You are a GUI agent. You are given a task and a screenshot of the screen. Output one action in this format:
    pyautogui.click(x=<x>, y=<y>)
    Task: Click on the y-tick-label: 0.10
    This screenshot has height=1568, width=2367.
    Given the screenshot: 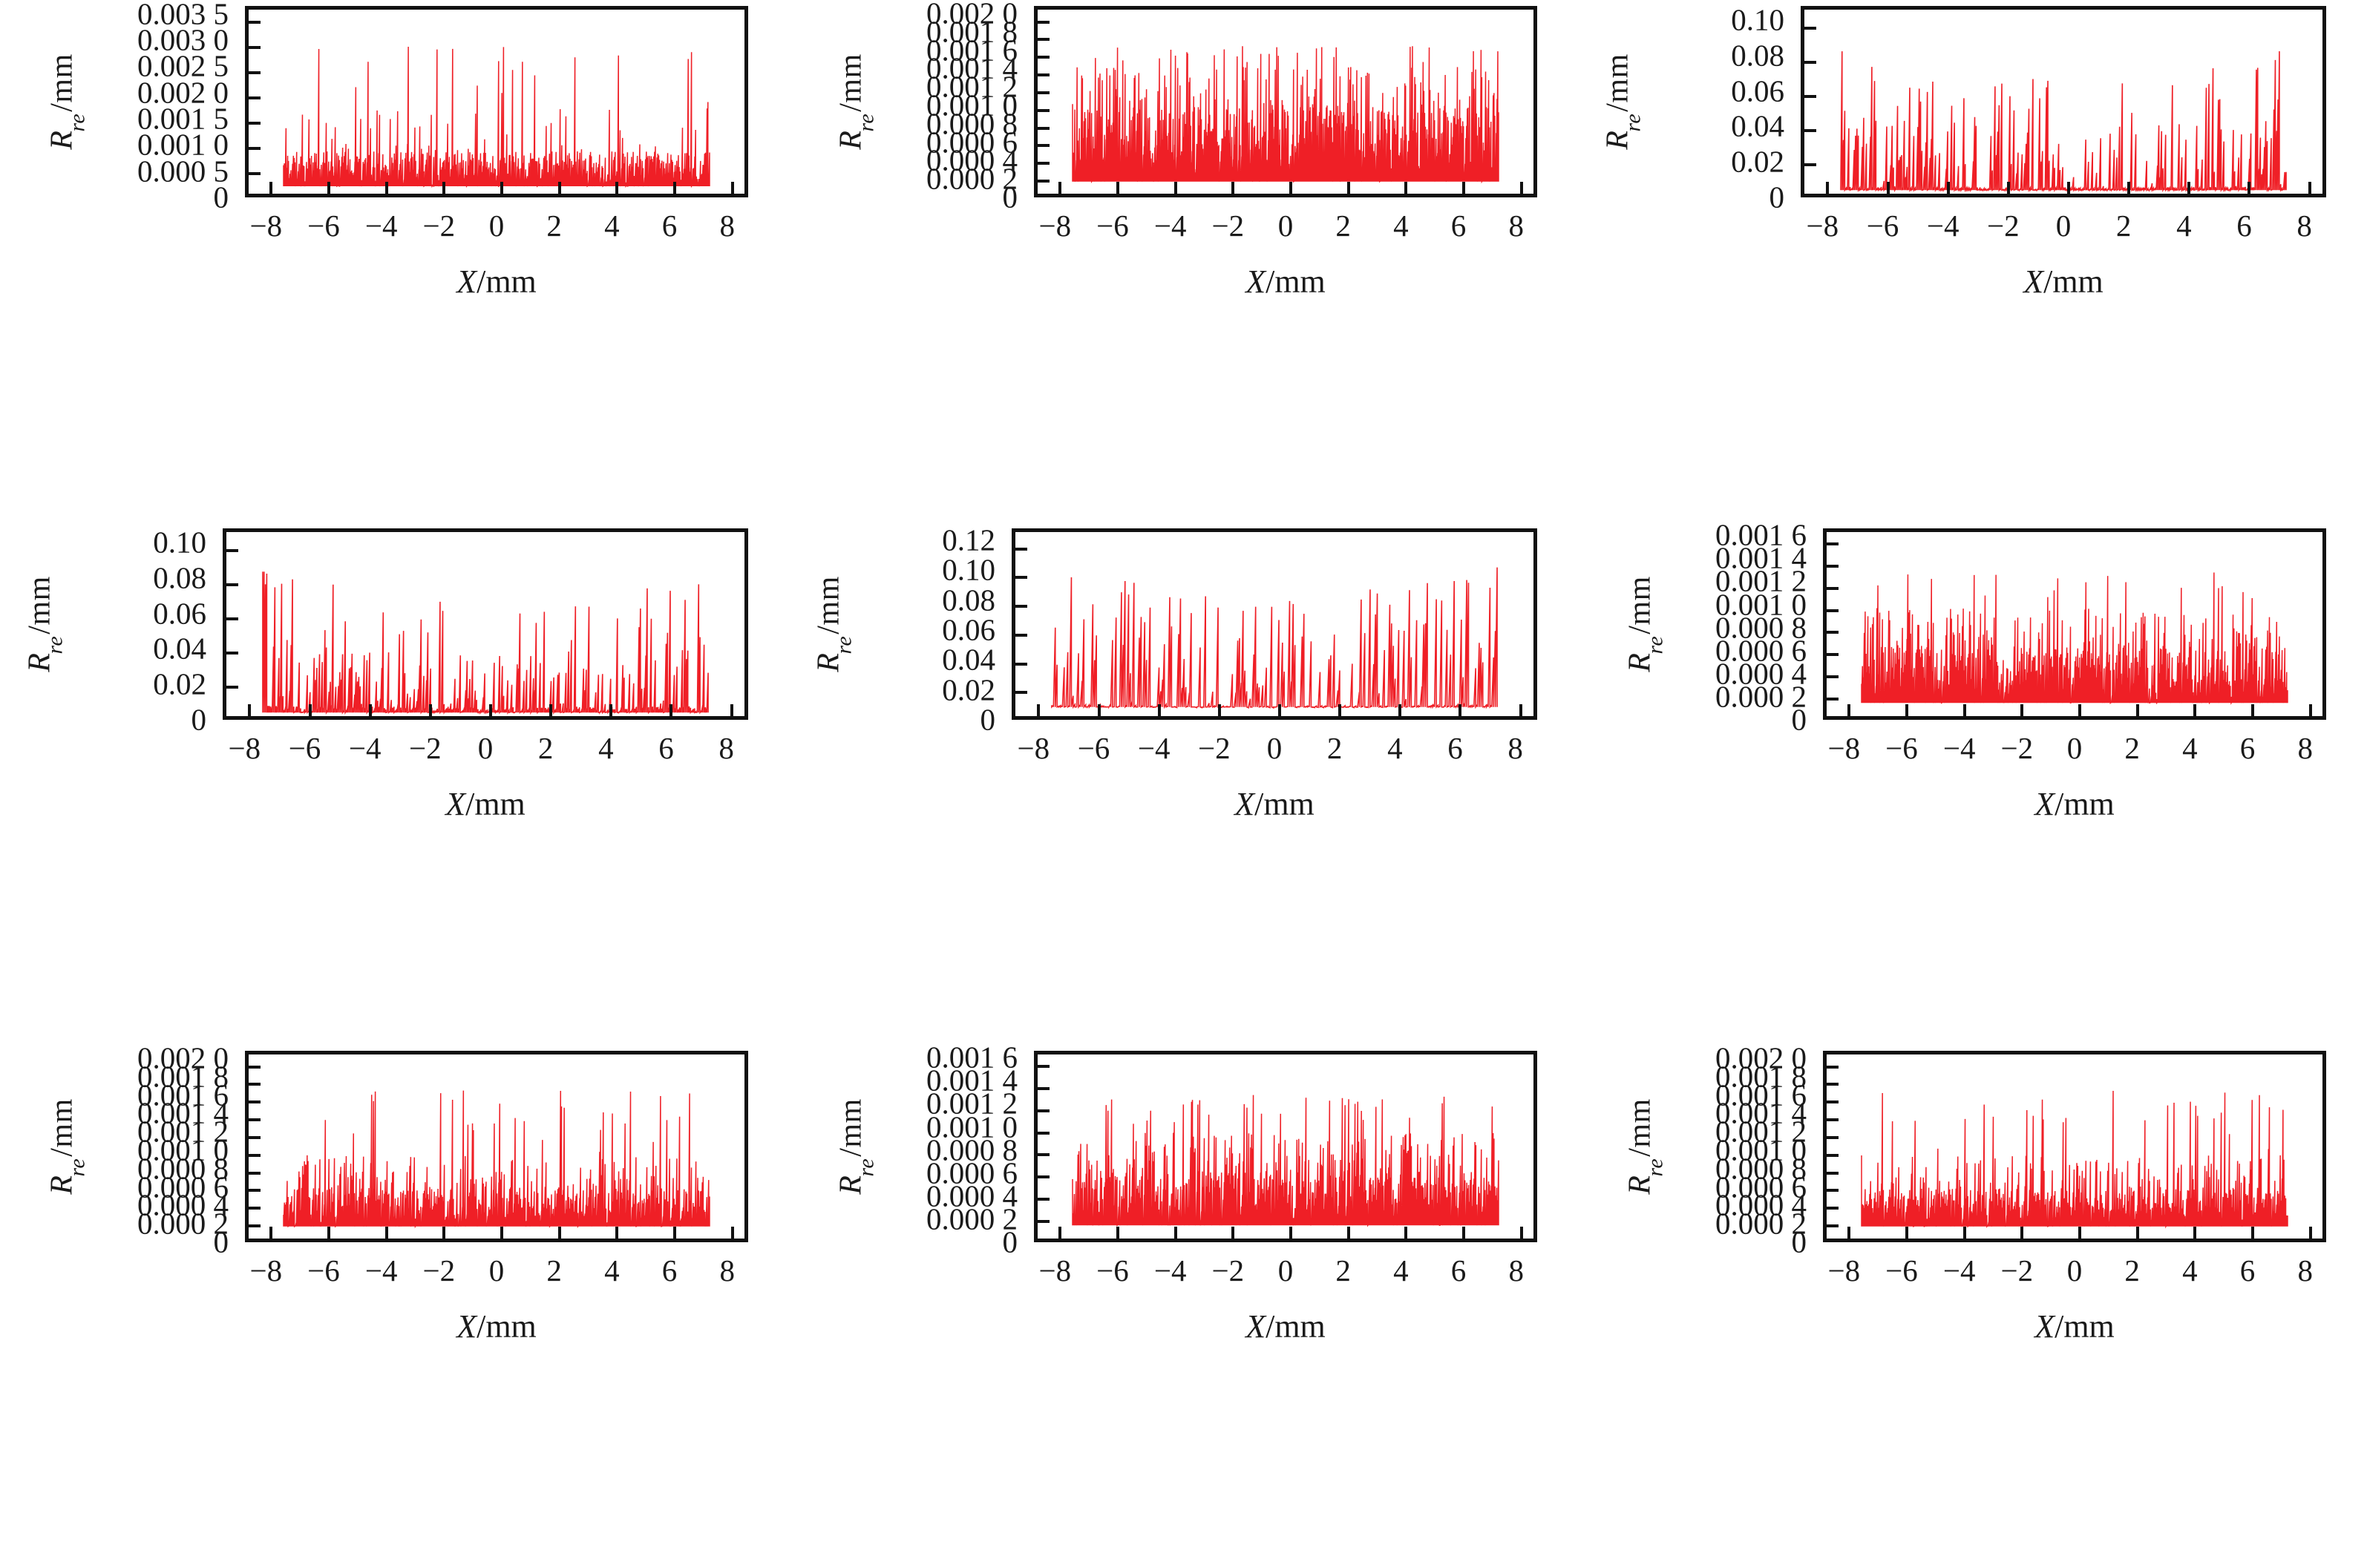 What is the action you would take?
    pyautogui.click(x=969, y=569)
    